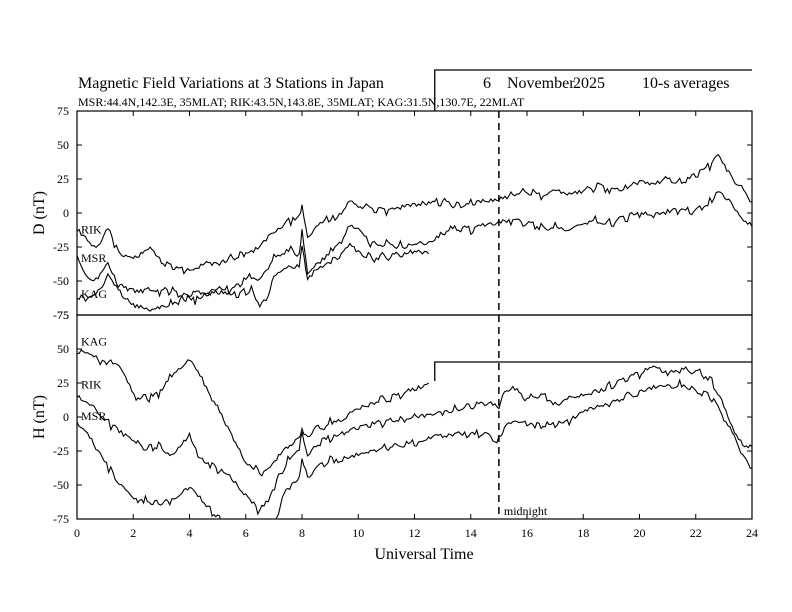 This screenshot has width=792, height=612. I want to click on h-step-line, so click(593, 371).